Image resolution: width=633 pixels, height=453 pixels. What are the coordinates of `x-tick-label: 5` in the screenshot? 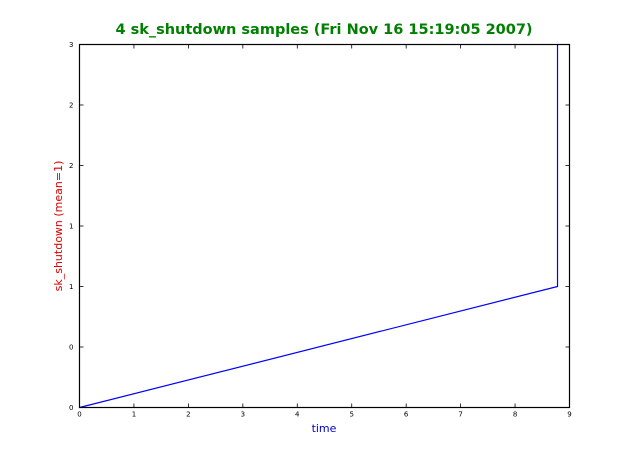 It's located at (351, 415).